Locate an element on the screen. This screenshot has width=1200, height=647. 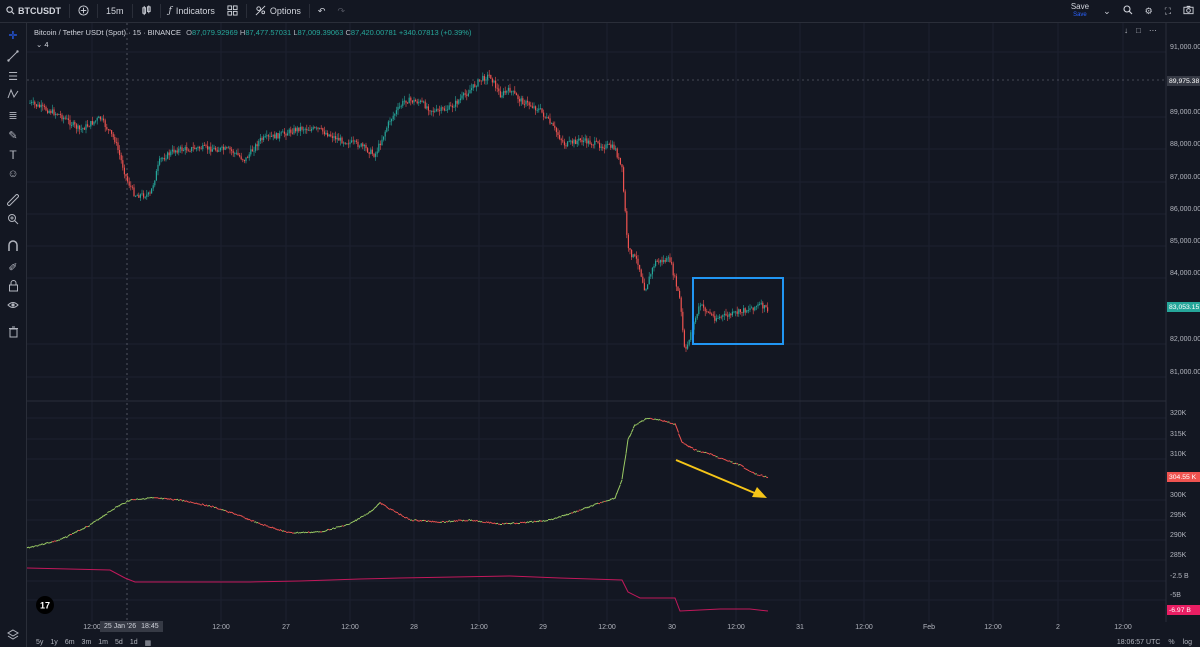
options-button: Options is located at coordinates (278, 11).